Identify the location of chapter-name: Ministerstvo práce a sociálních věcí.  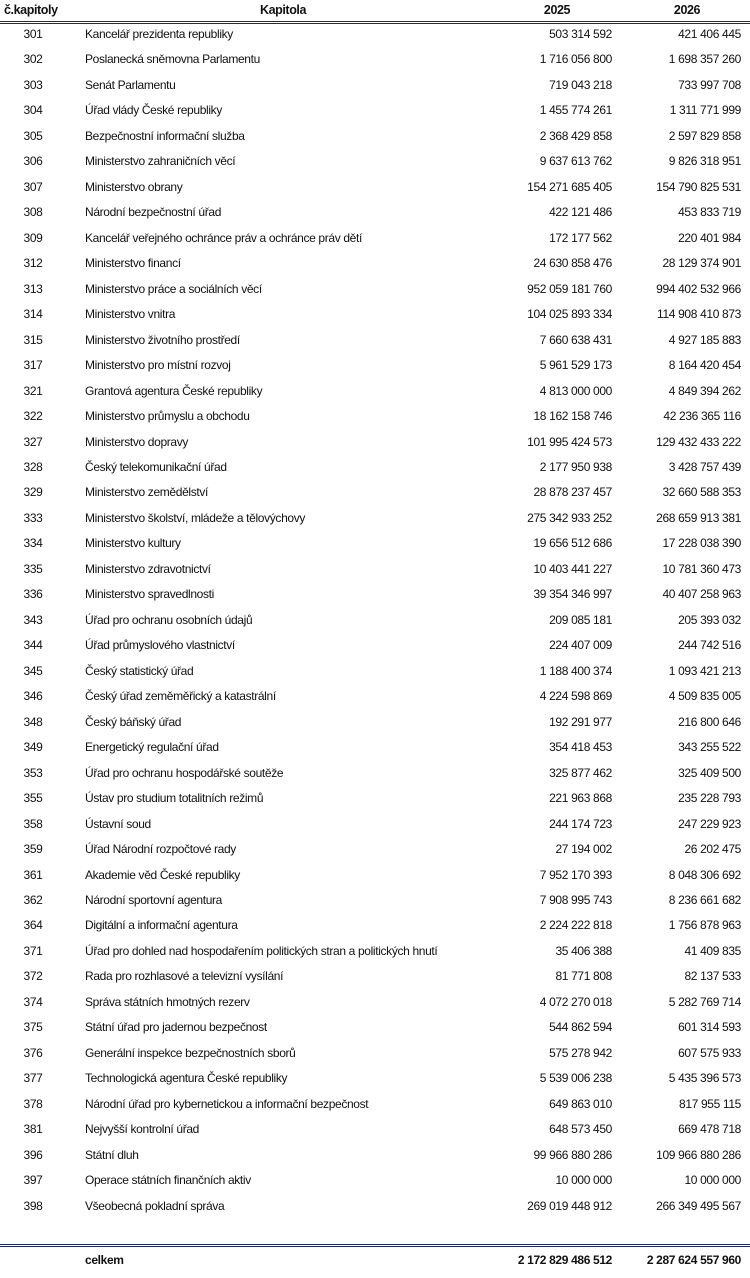
(173, 288).